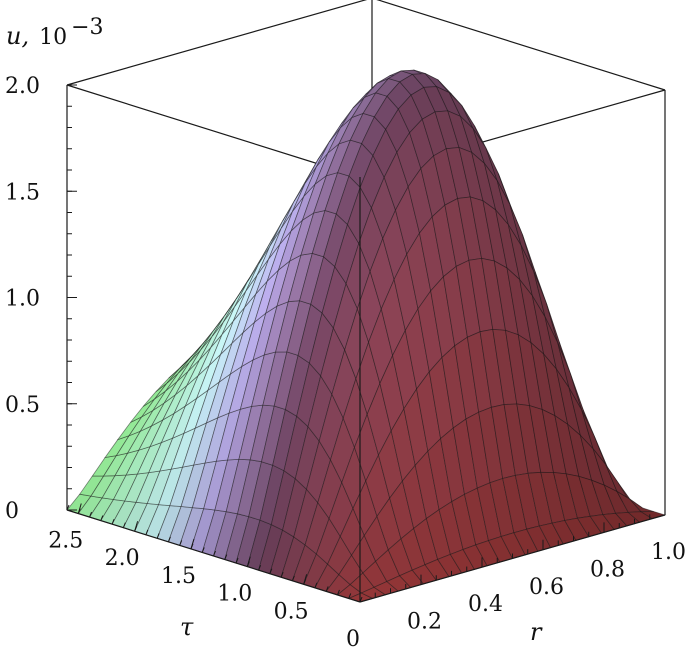 The height and width of the screenshot is (656, 699). Describe the element at coordinates (12, 511) in the screenshot. I see `z-tick-label-0: 0` at that location.